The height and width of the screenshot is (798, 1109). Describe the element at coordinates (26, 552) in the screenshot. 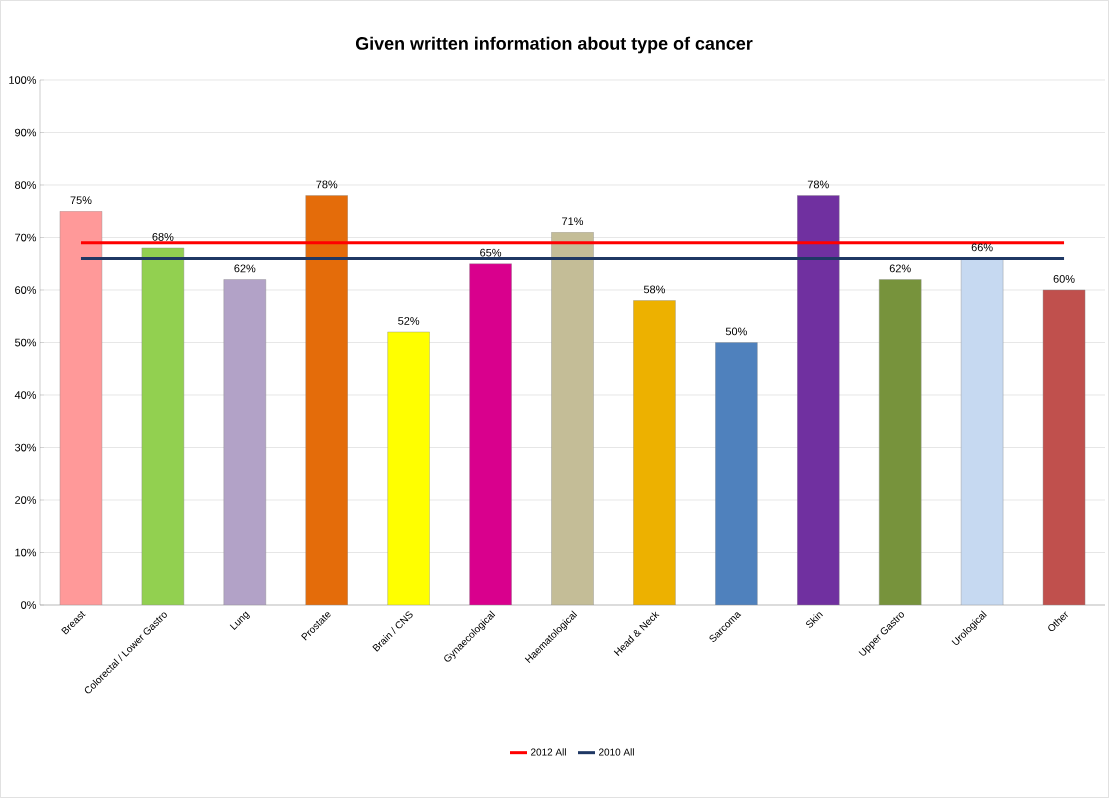

I see `y-tick-label: 10%` at that location.